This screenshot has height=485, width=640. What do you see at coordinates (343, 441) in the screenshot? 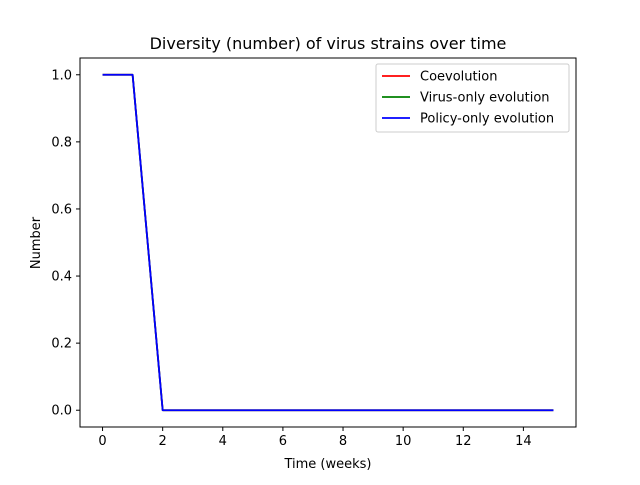
I see `x-tick-label: 8` at bounding box center [343, 441].